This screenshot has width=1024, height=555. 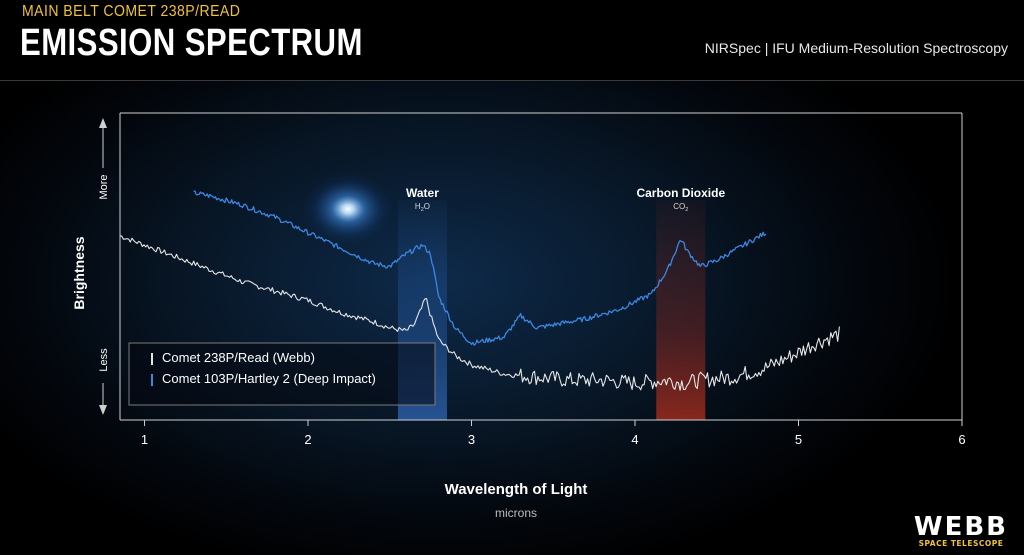 I want to click on x-axis-unit: microns, so click(x=516, y=513).